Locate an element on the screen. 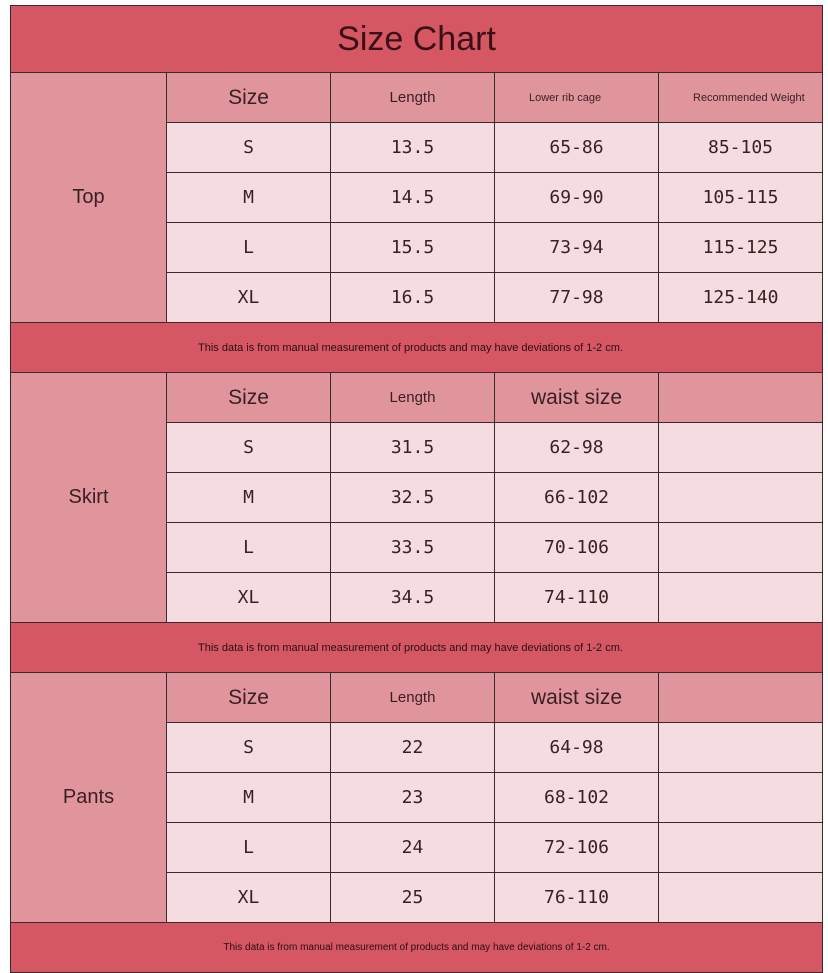  table-cell: 62-98 is located at coordinates (576, 447).